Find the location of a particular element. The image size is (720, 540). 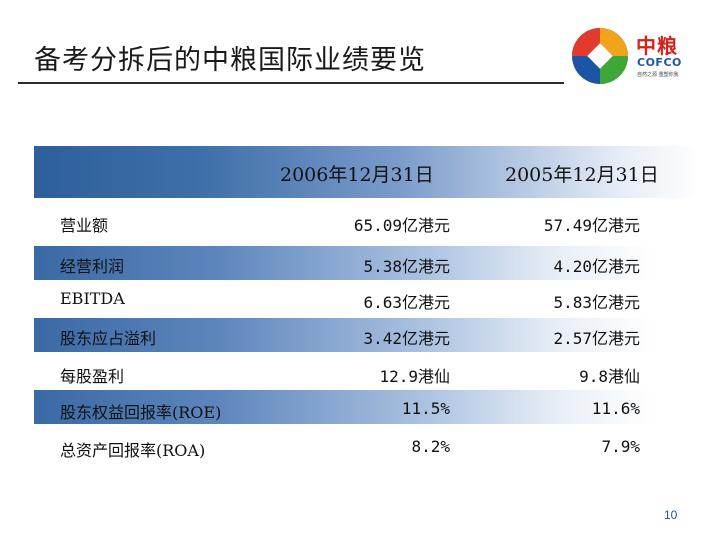

table-header-band is located at coordinates (367, 172).